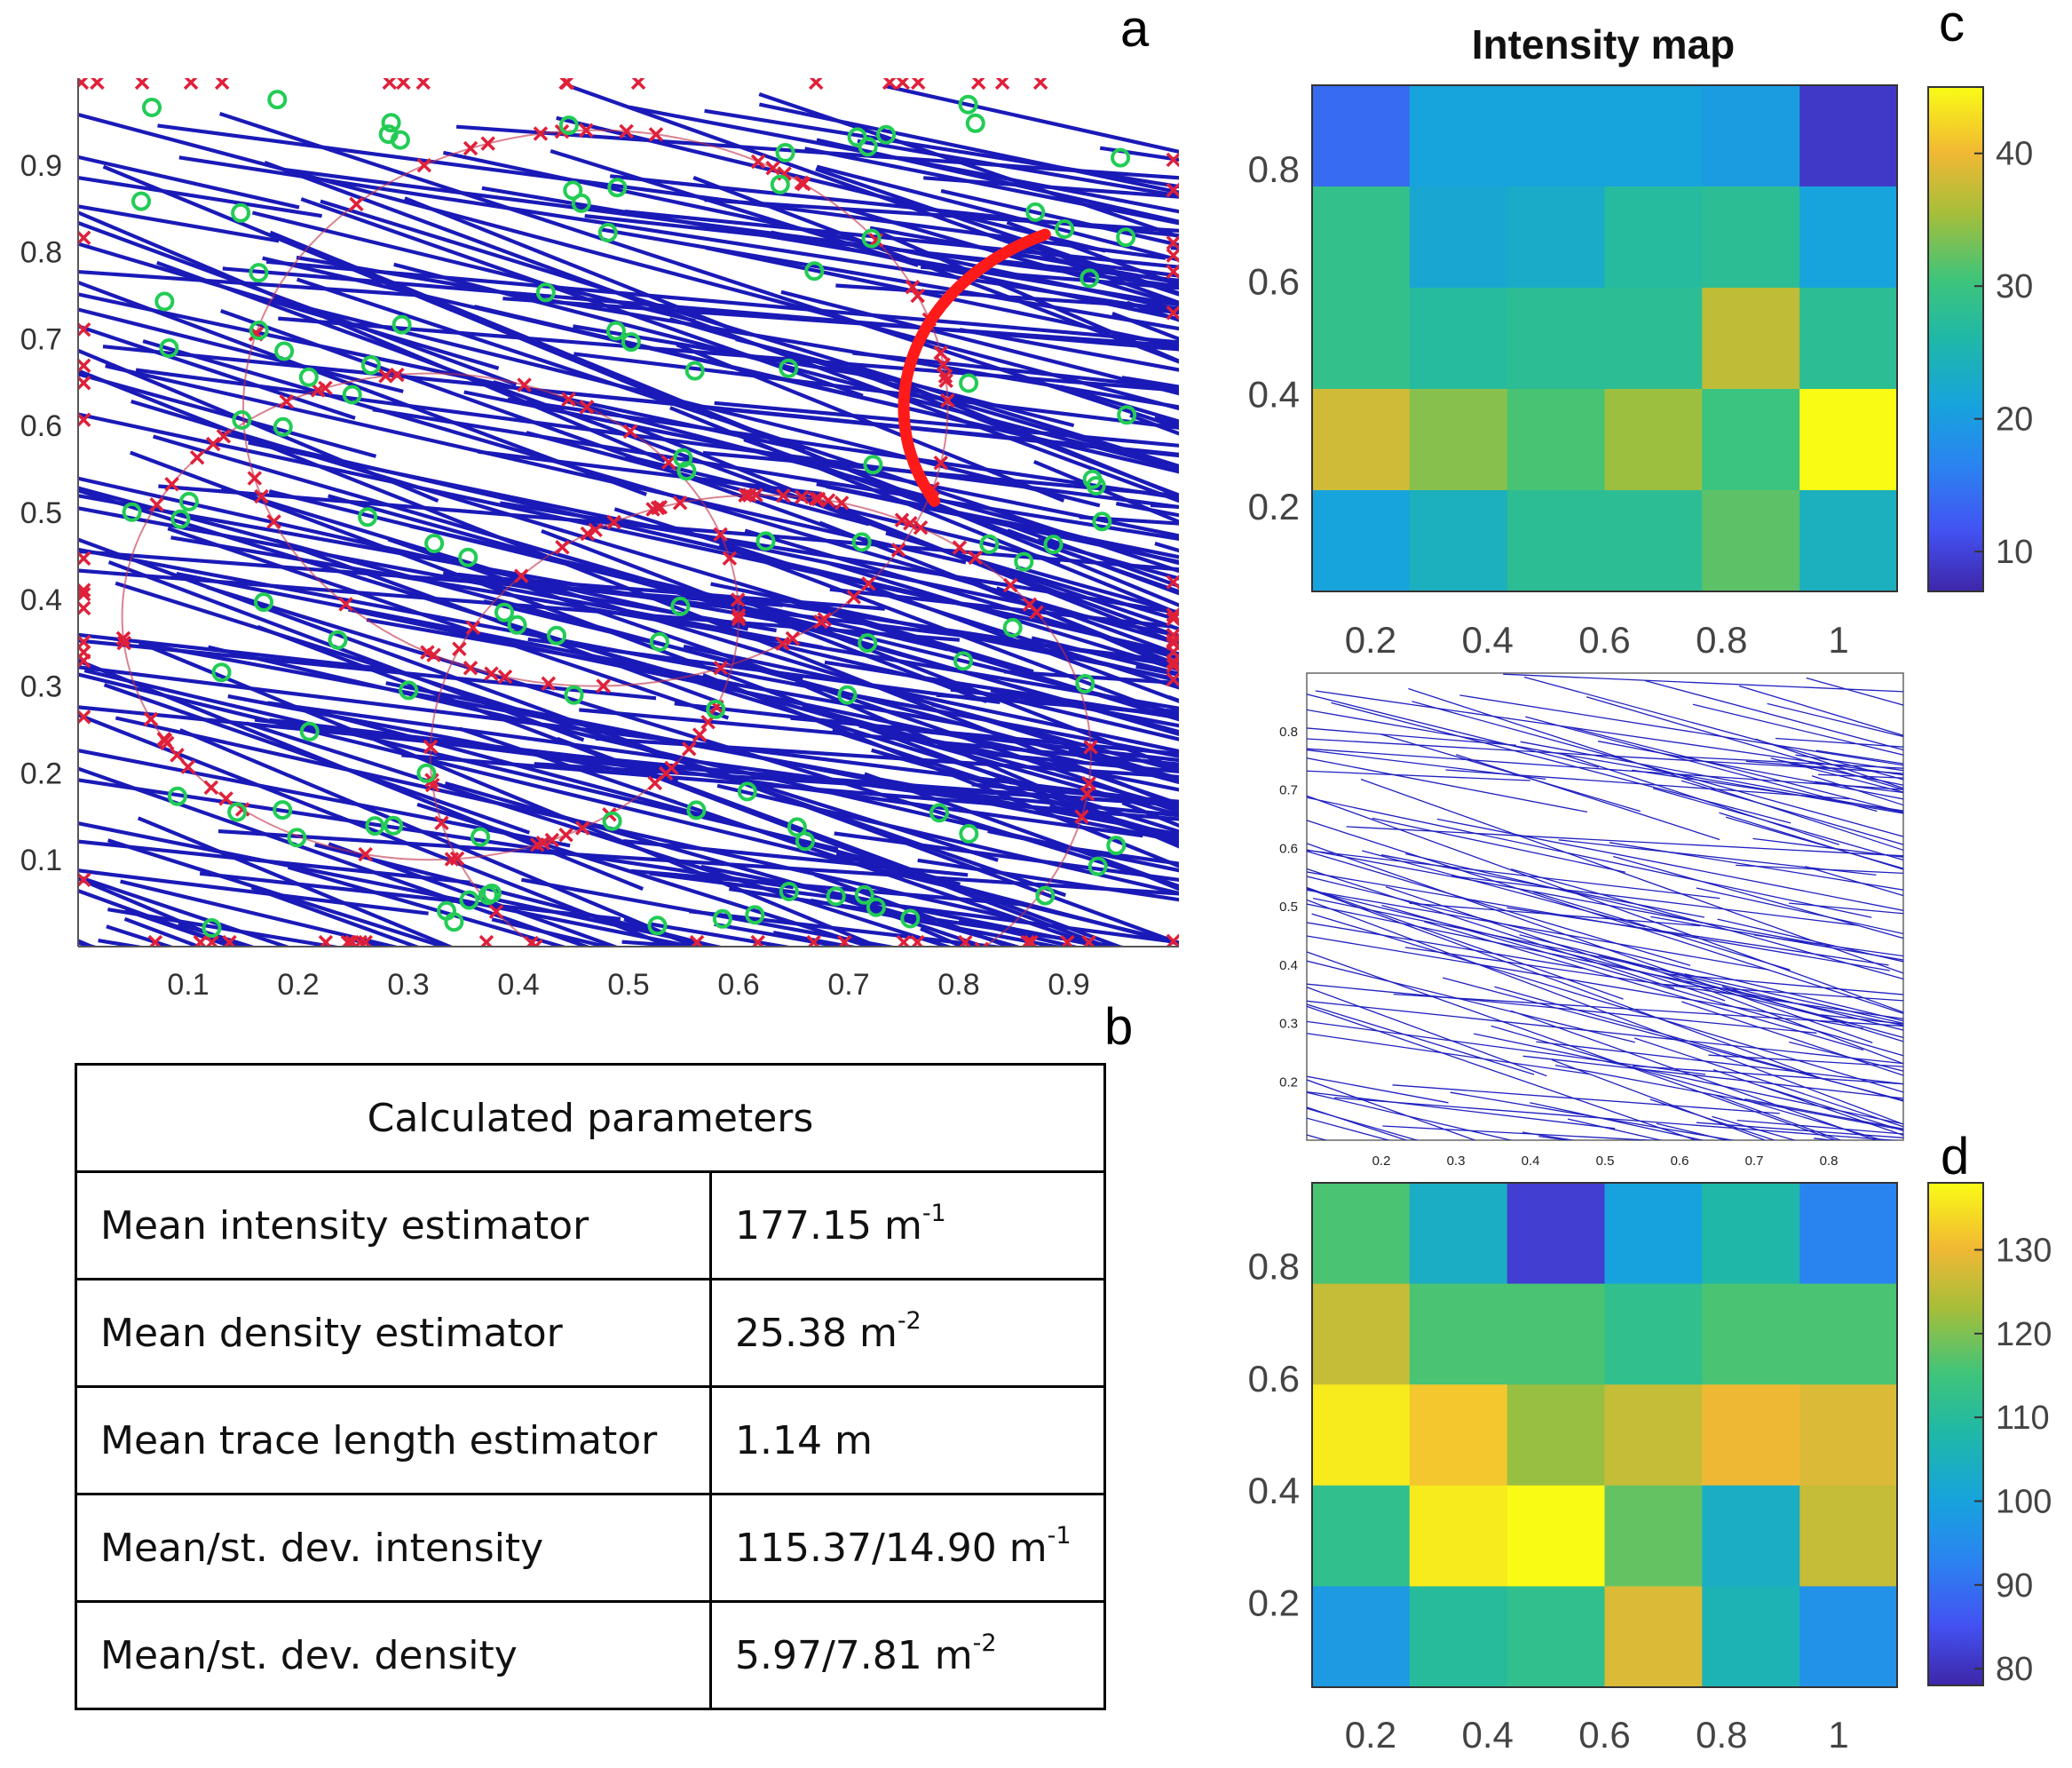 The image size is (2072, 1768). I want to click on colorbar-tick-label: 10, so click(2014, 552).